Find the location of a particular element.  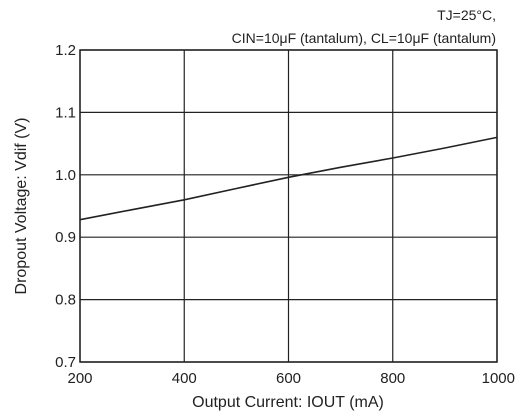

annotation-capacitors: CIN=10μF (tantalum), CL=10μF (tantalum) is located at coordinates (364, 38).